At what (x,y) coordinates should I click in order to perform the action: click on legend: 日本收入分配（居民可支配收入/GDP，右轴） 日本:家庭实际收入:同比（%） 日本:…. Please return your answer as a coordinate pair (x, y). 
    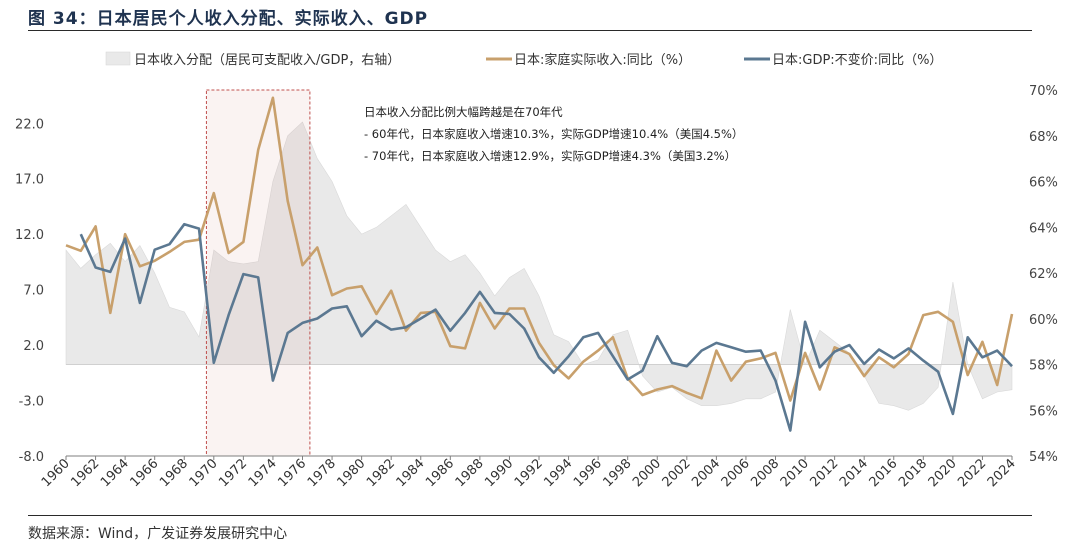
    Looking at the image, I should click on (523, 59).